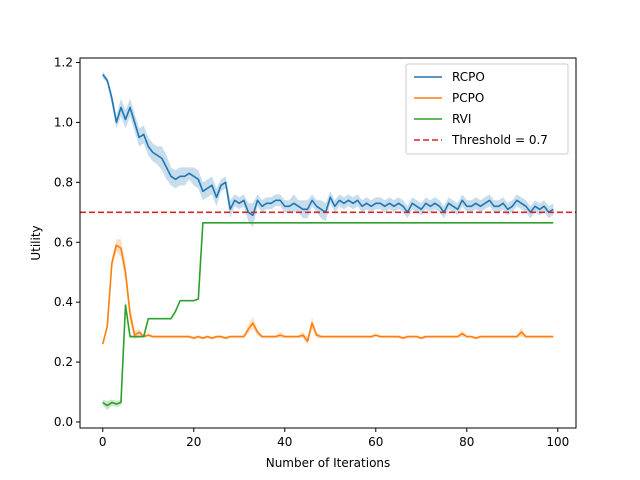 The image size is (640, 480). Describe the element at coordinates (63, 362) in the screenshot. I see `y-tick-label: 0.2` at that location.